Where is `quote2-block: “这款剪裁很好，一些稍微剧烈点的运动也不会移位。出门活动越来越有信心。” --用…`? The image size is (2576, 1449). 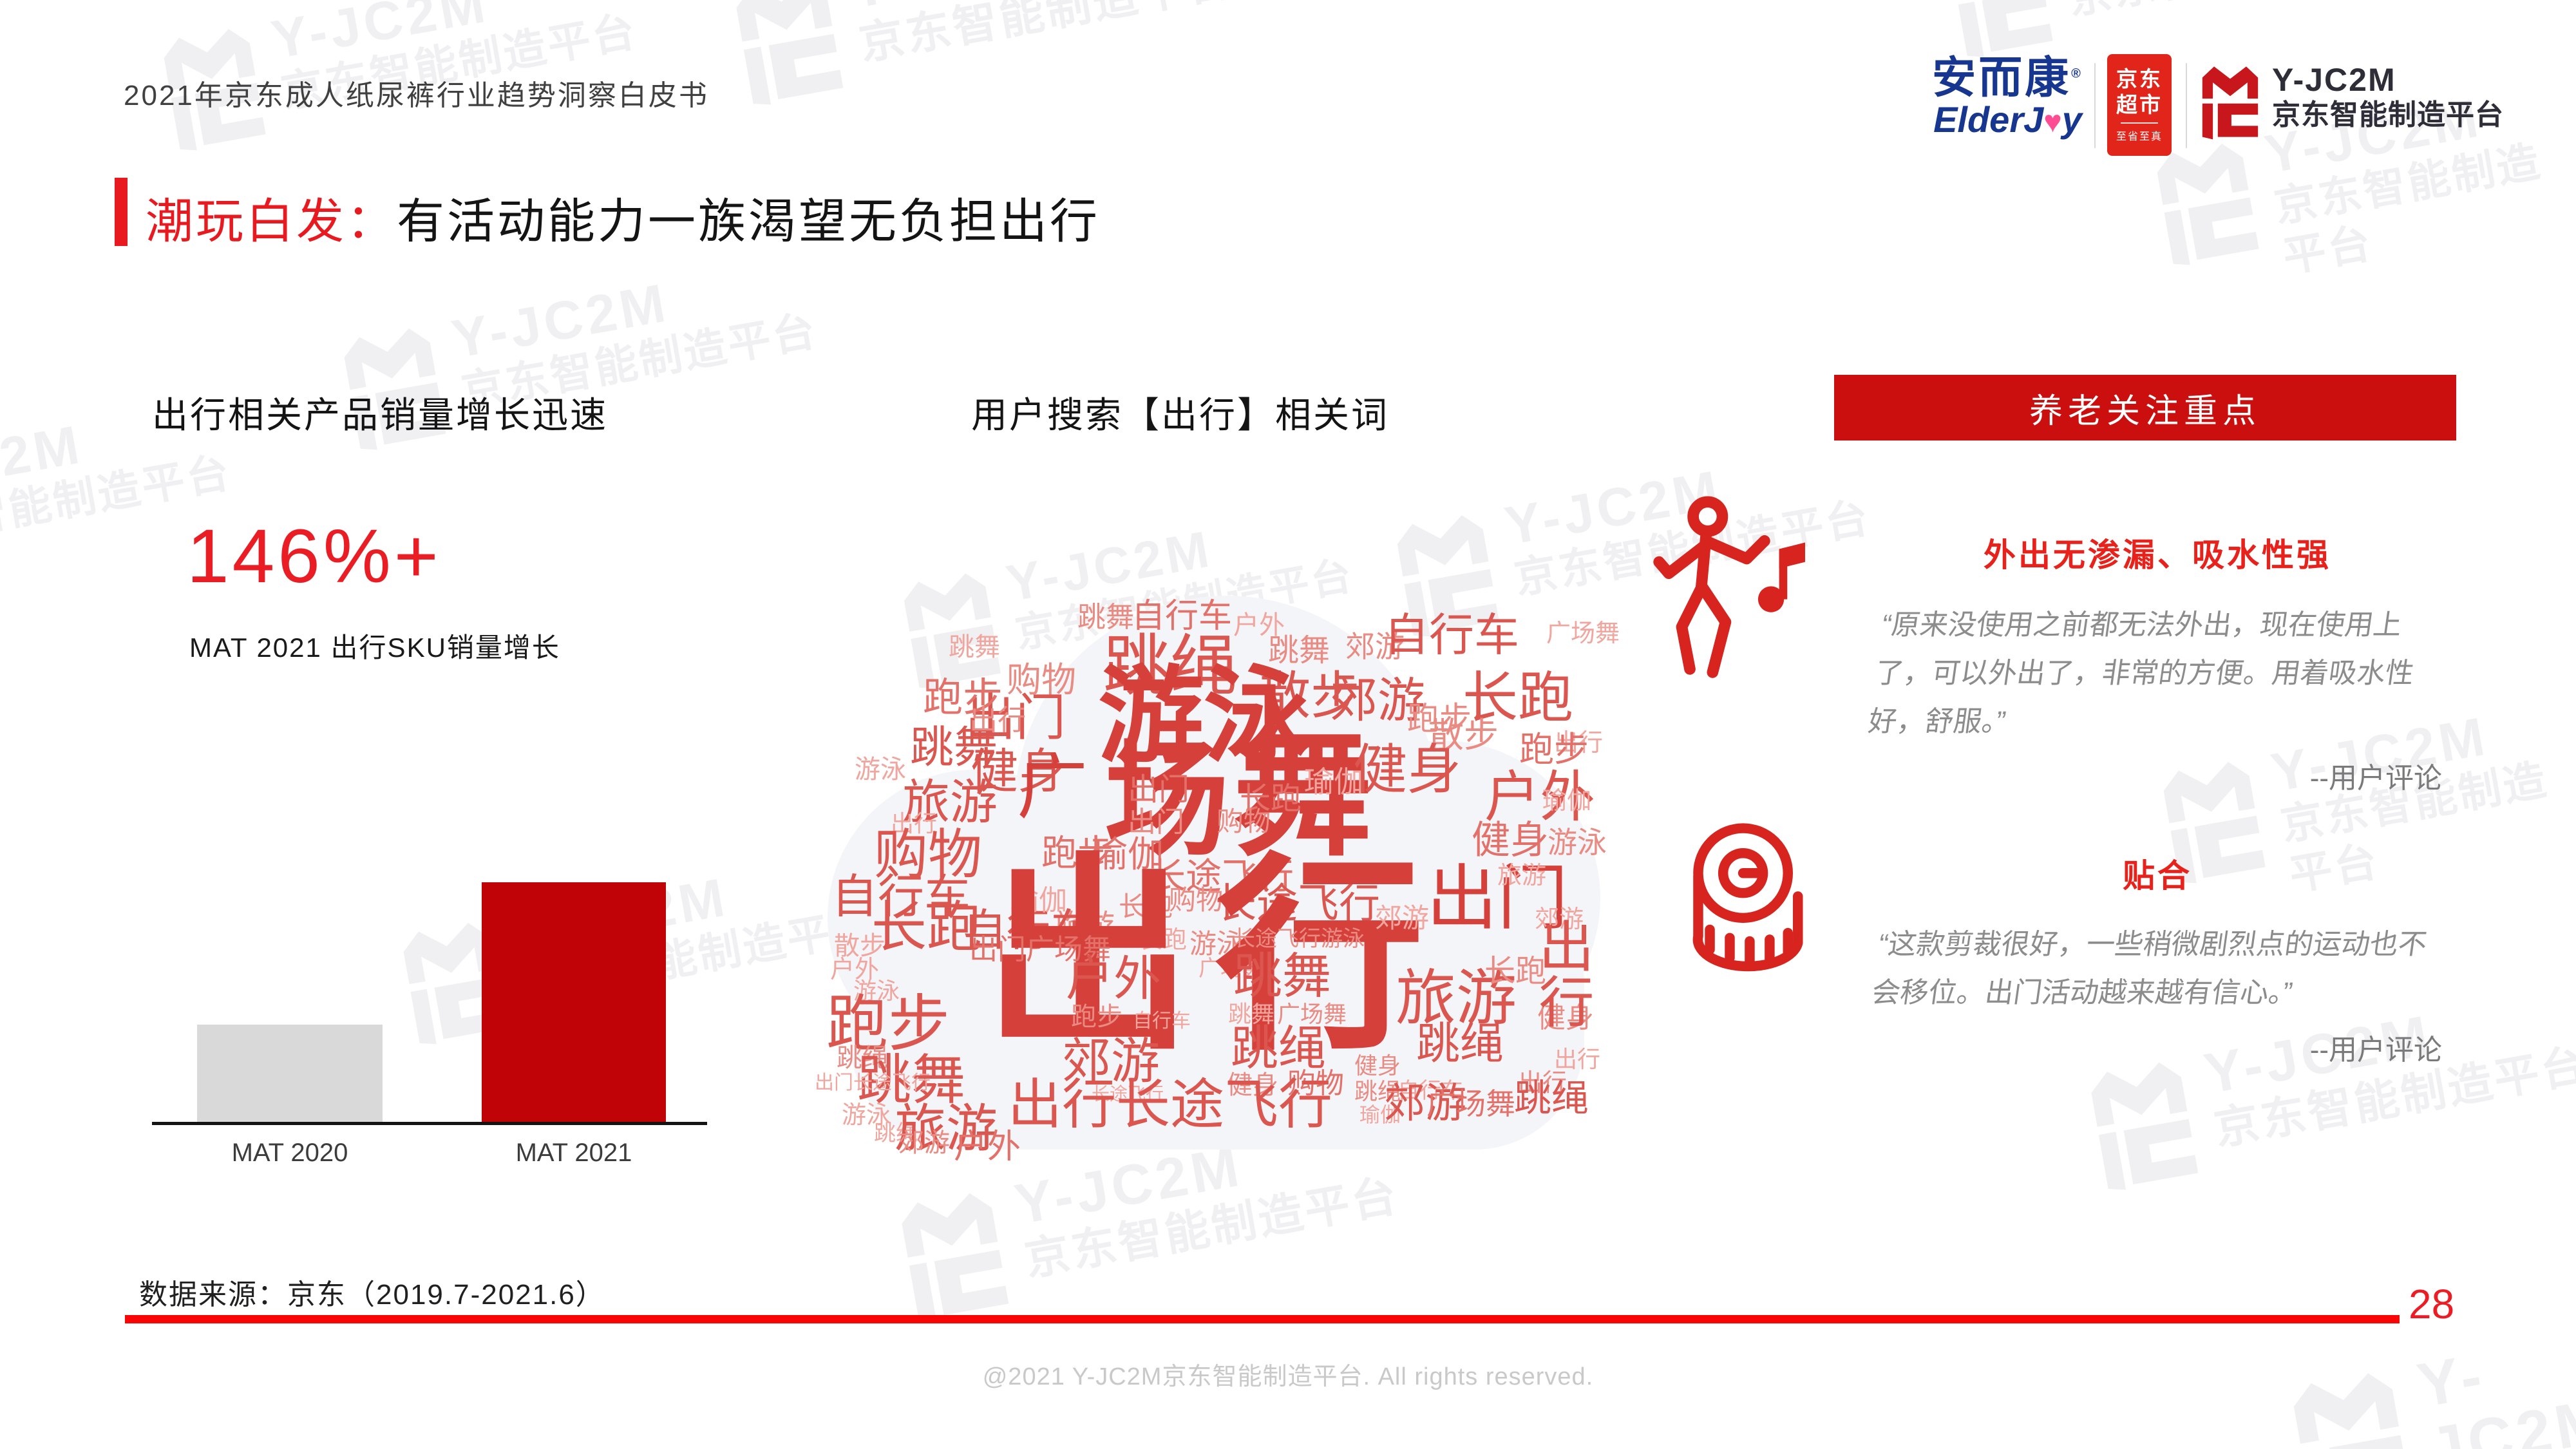 quote2-block: “这款剪裁很好，一些稍微剧烈点的运动也不会移位。出门活动越来越有信心。” --用… is located at coordinates (2156, 998).